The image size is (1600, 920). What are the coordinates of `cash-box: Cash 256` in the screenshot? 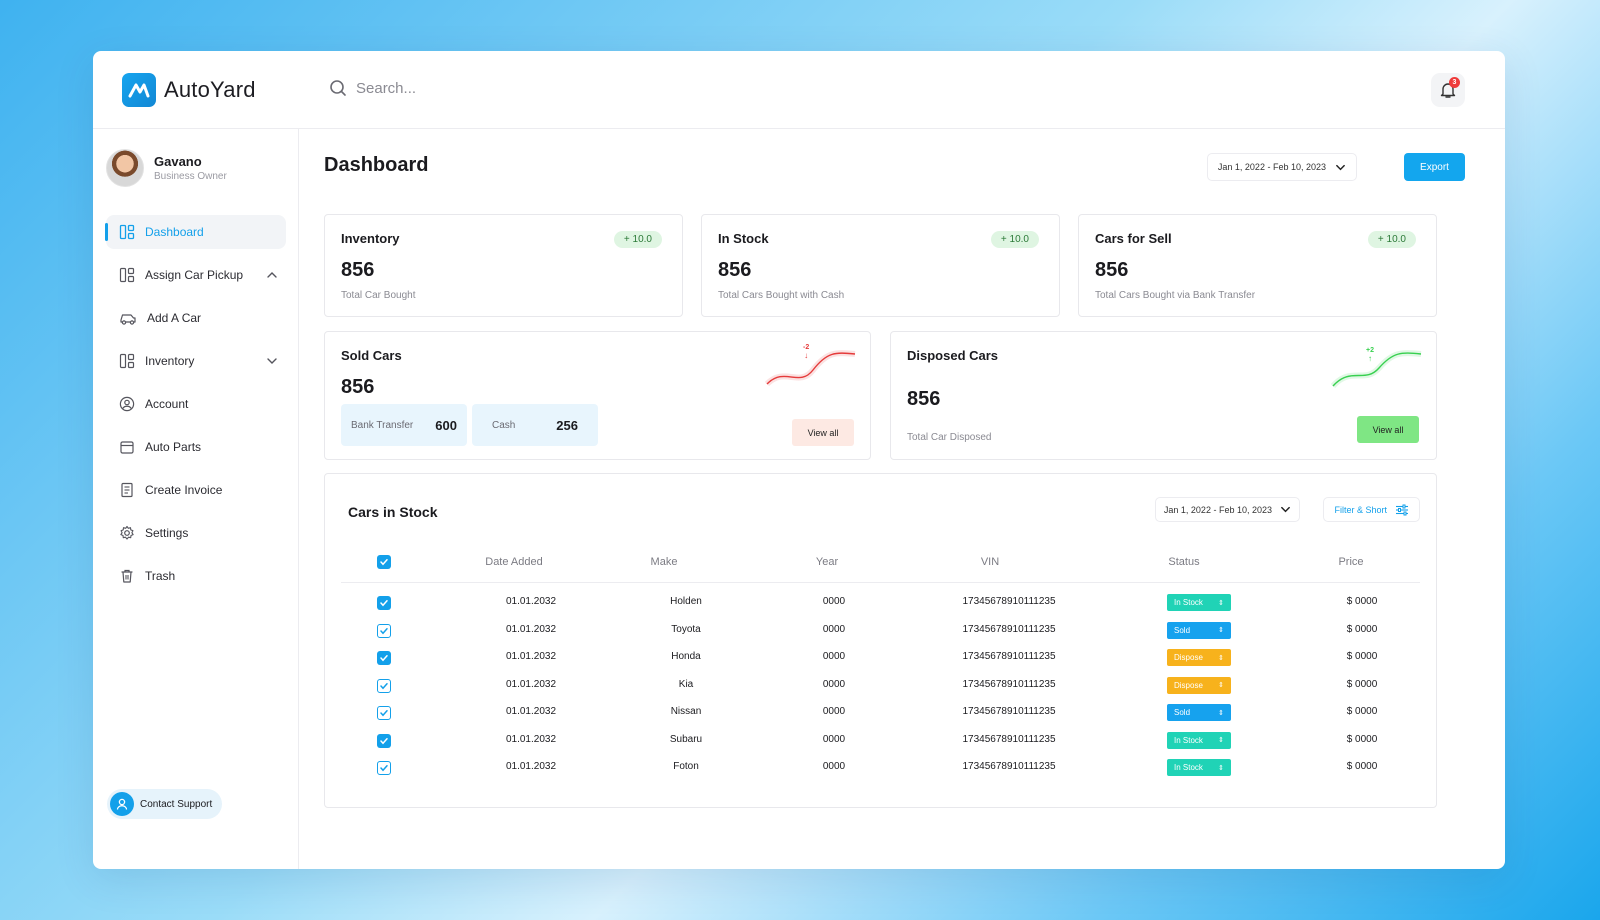 It's located at (535, 425).